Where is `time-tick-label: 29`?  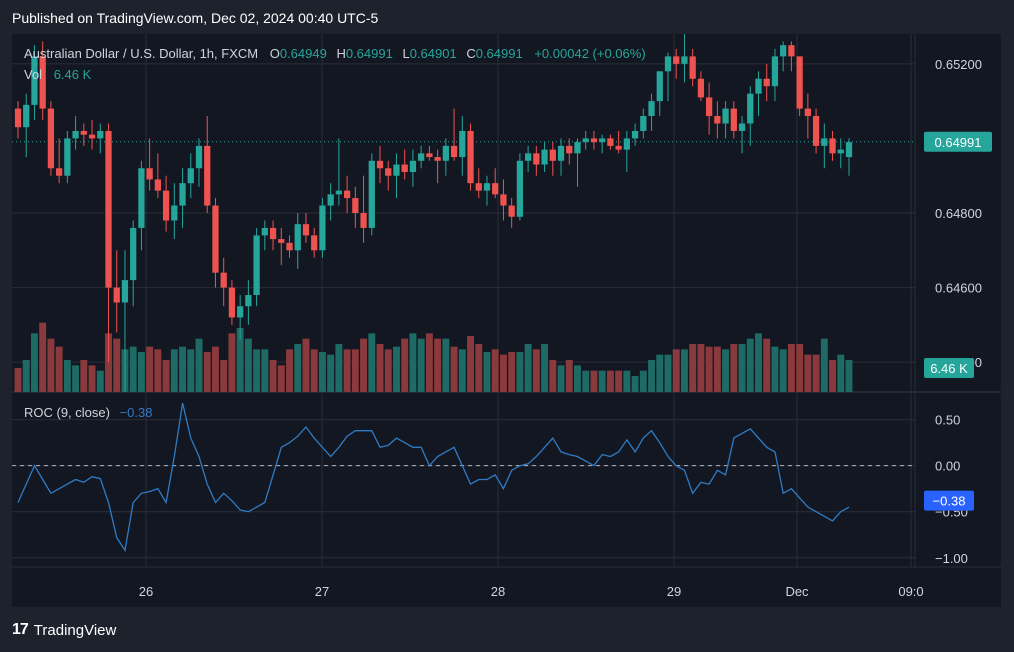
time-tick-label: 29 is located at coordinates (674, 591).